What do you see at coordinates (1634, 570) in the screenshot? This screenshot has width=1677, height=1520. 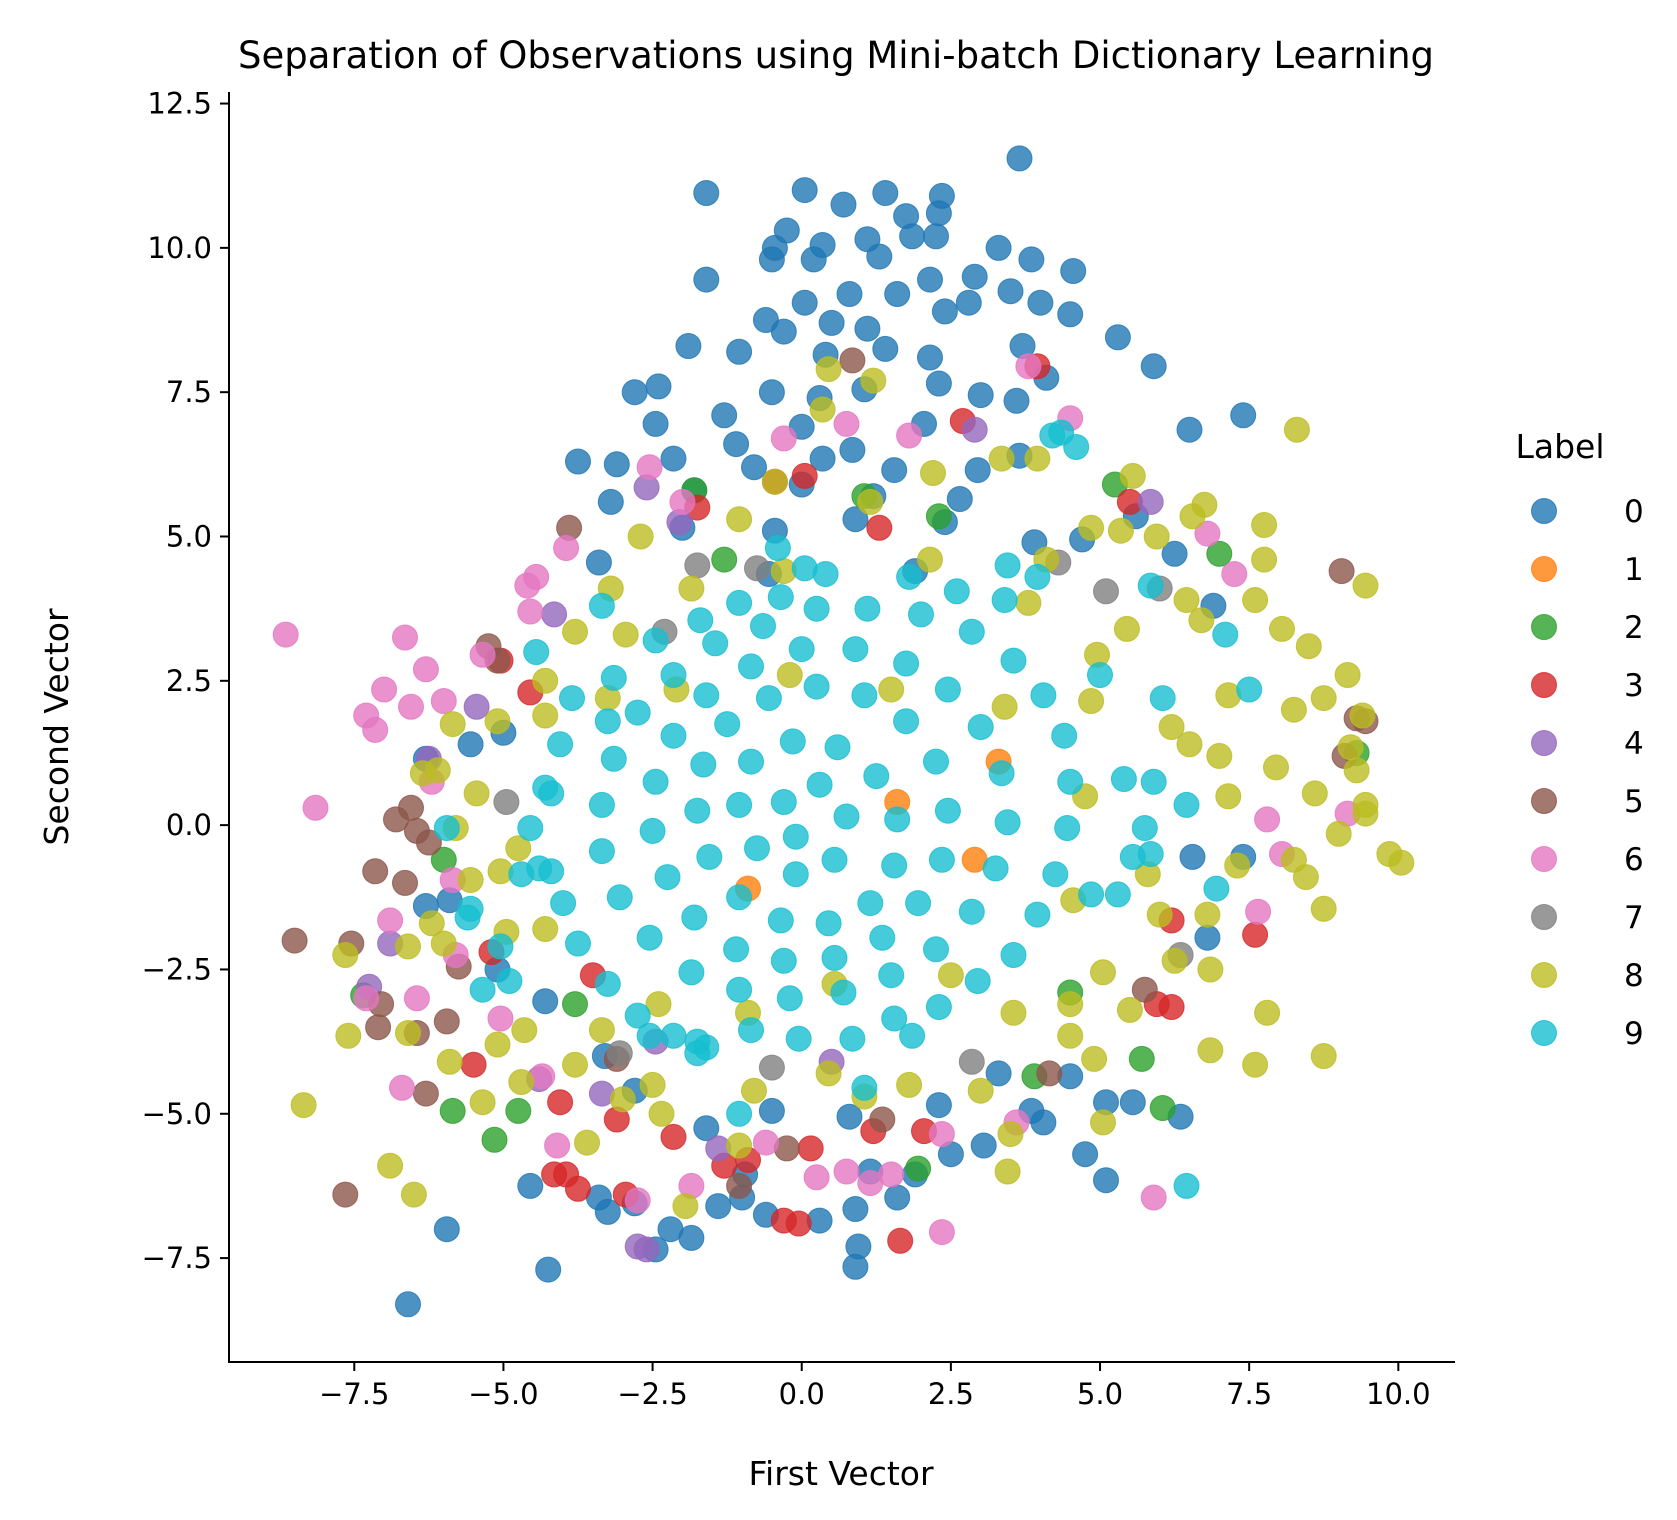 I see `legend-label-1: 1` at bounding box center [1634, 570].